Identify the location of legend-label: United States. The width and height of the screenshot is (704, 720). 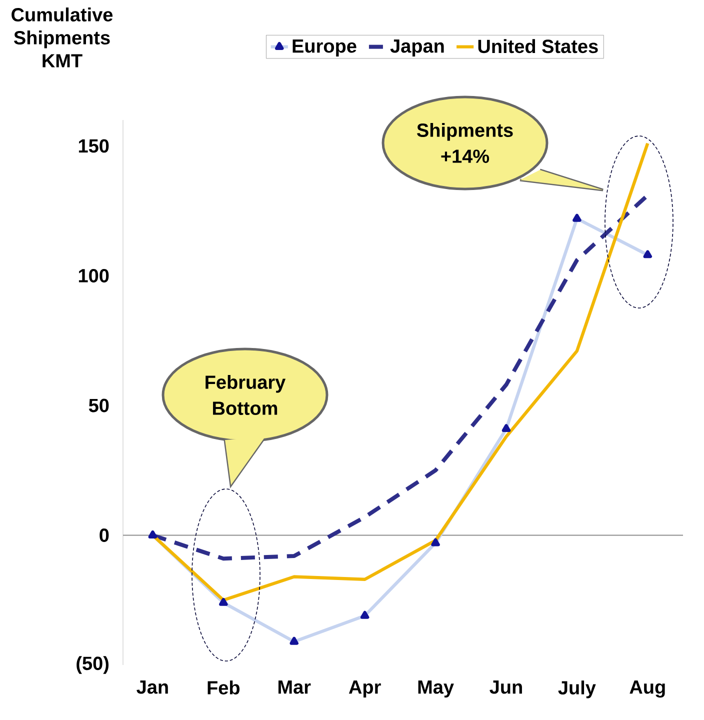
(538, 46).